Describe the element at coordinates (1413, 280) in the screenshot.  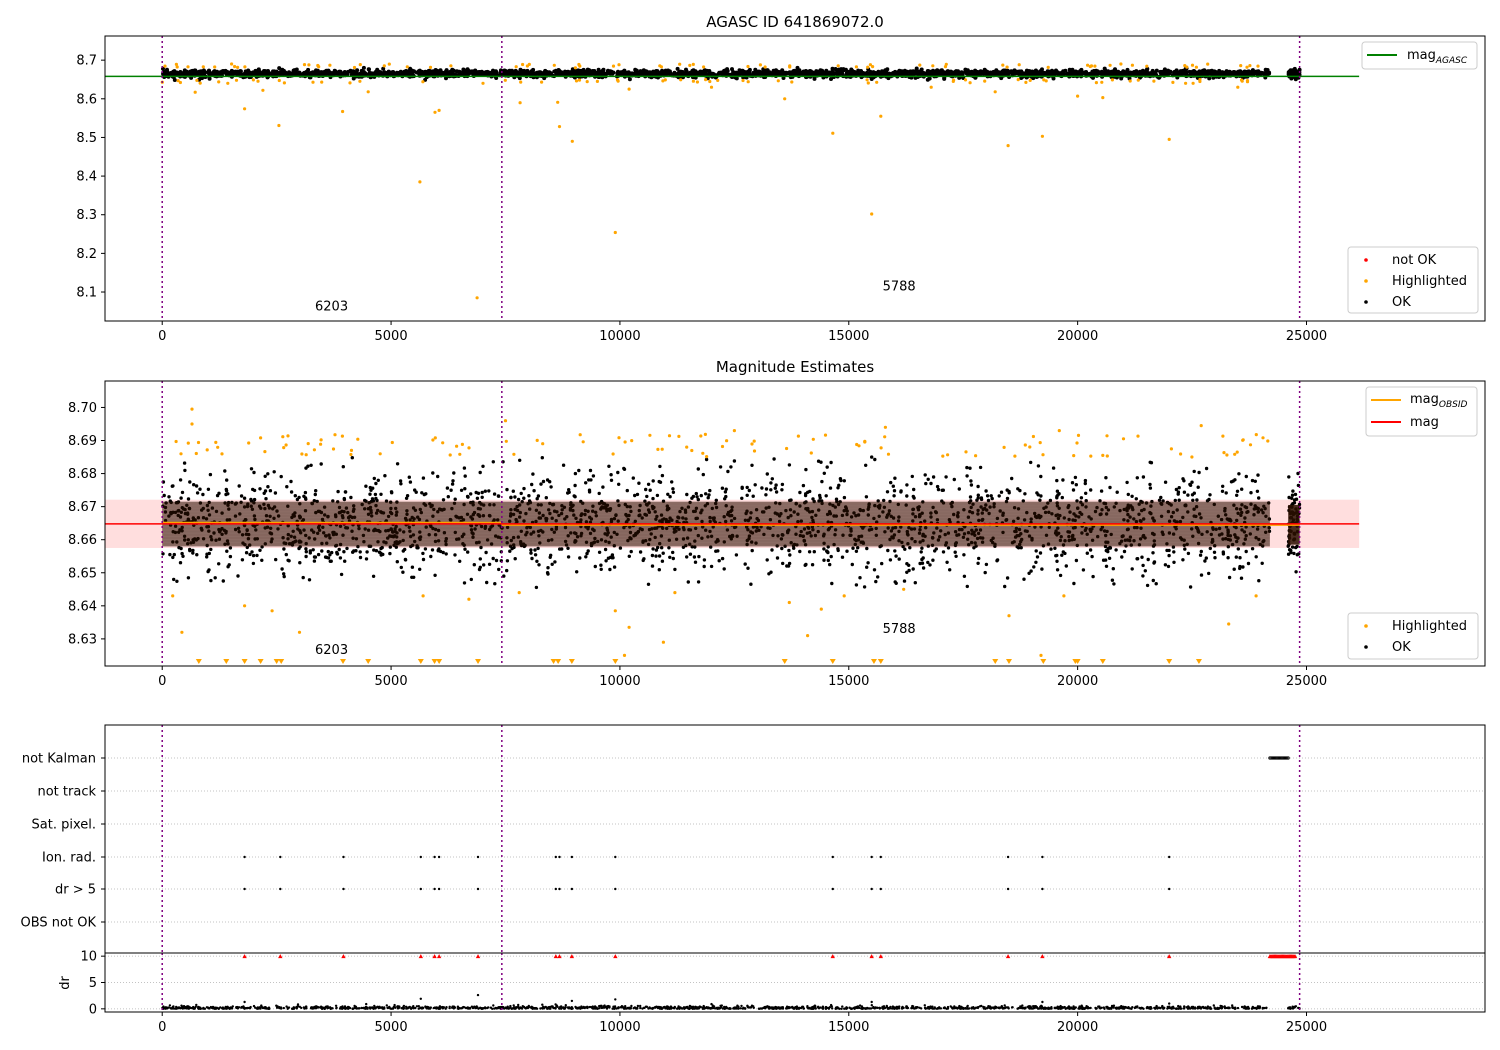
I see `agasc-legend-bottom: not OK Highlighted OK` at that location.